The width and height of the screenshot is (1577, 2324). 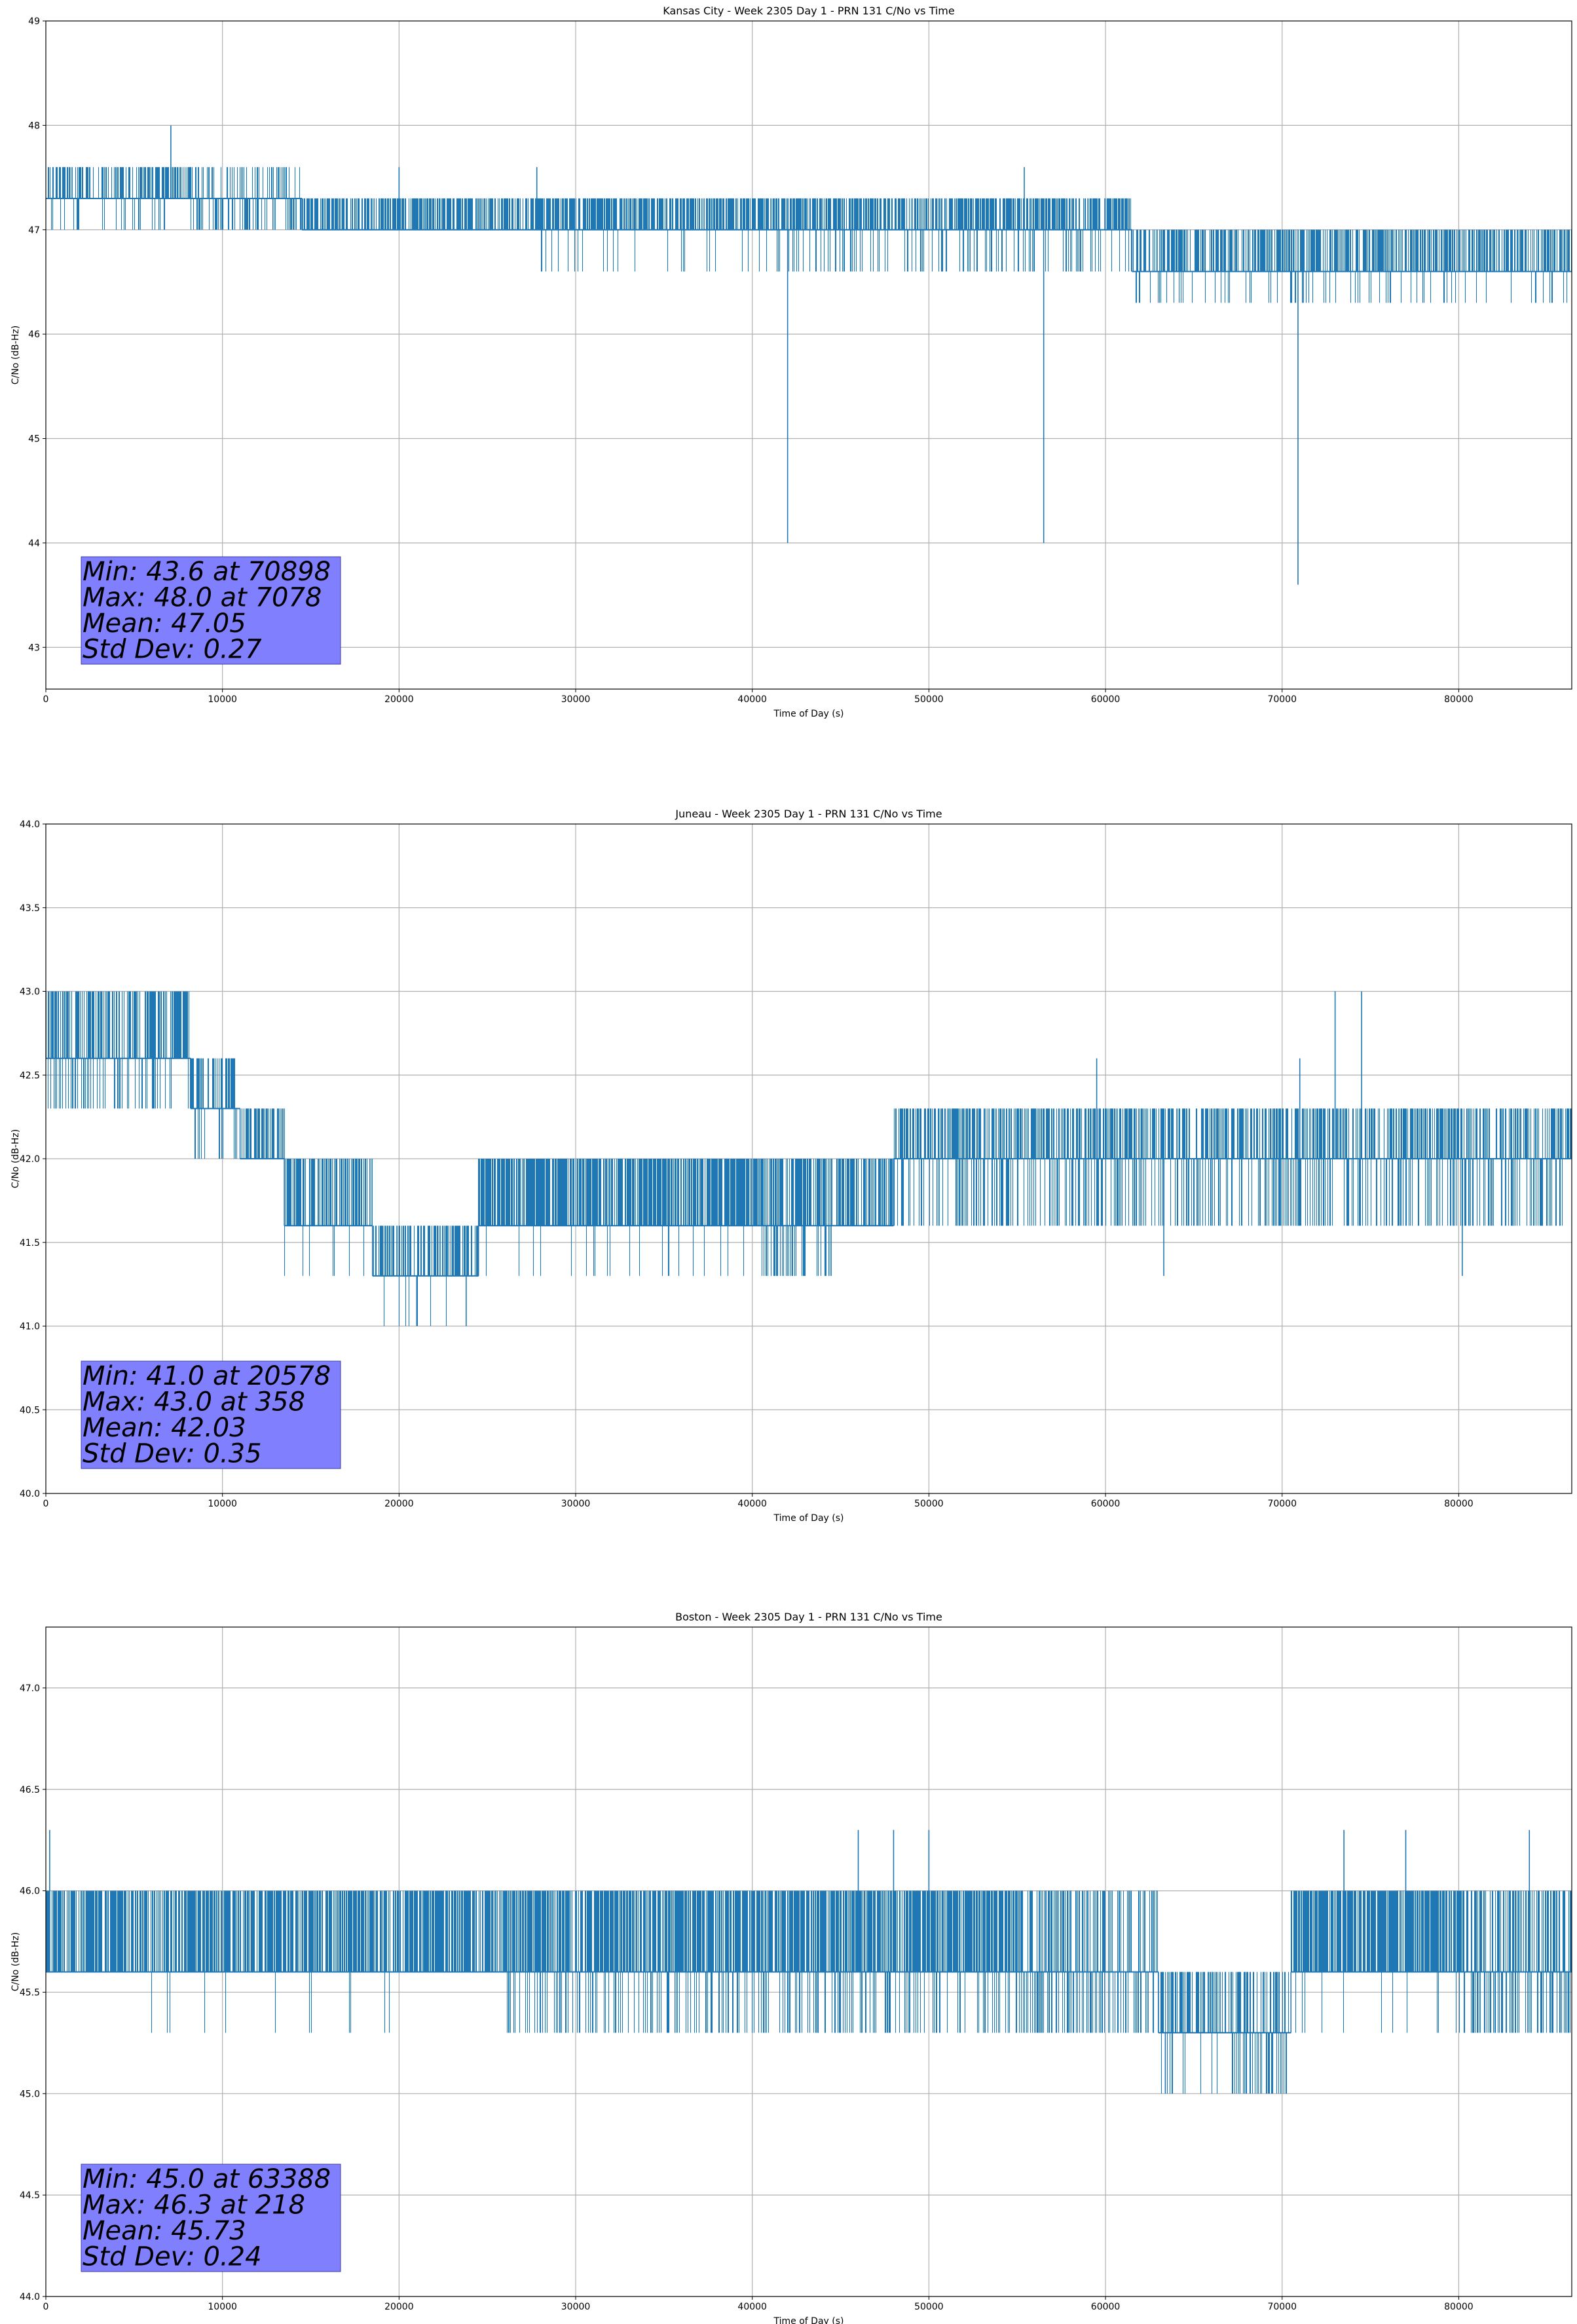 I want to click on y-tick-label: 44.5, so click(x=30, y=2195).